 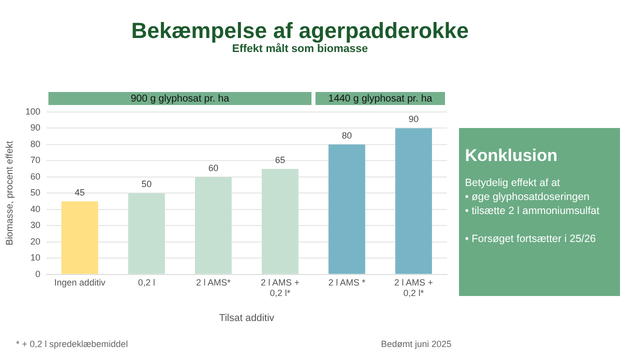 What do you see at coordinates (214, 282) in the screenshot?
I see `x-tick-label: 2 l AMS*` at bounding box center [214, 282].